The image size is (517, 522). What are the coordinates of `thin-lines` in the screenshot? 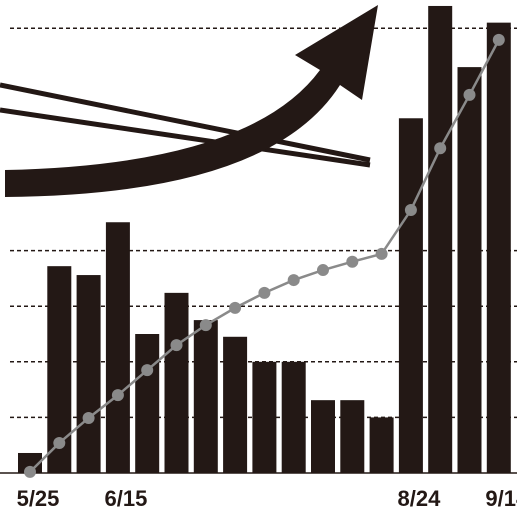 It's located at (185, 125).